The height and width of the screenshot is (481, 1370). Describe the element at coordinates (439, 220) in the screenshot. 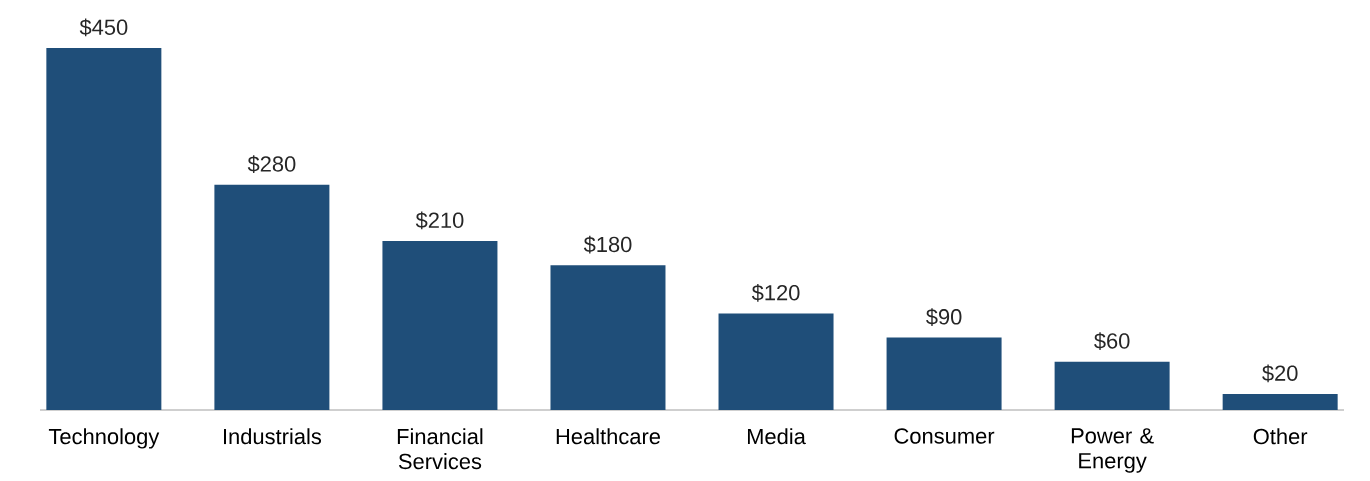

I see `data-label: $210` at that location.